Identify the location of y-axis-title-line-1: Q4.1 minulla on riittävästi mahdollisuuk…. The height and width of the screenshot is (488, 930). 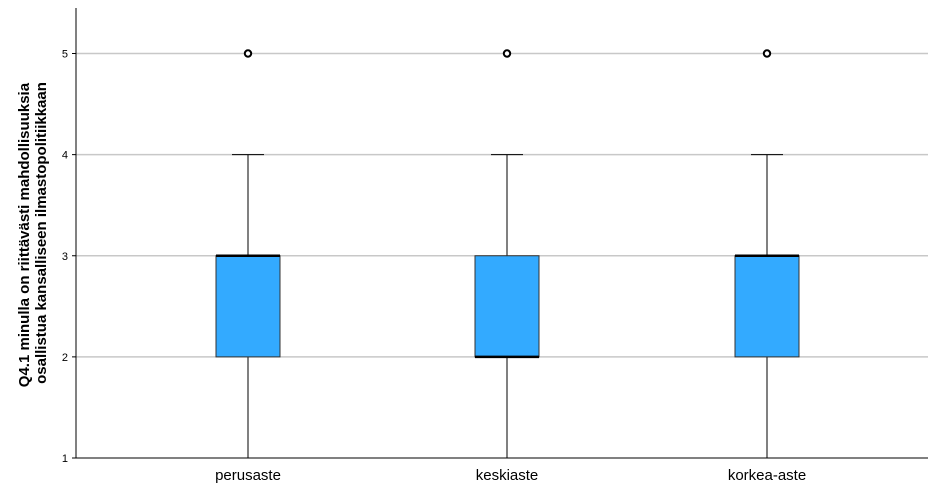
(24, 234).